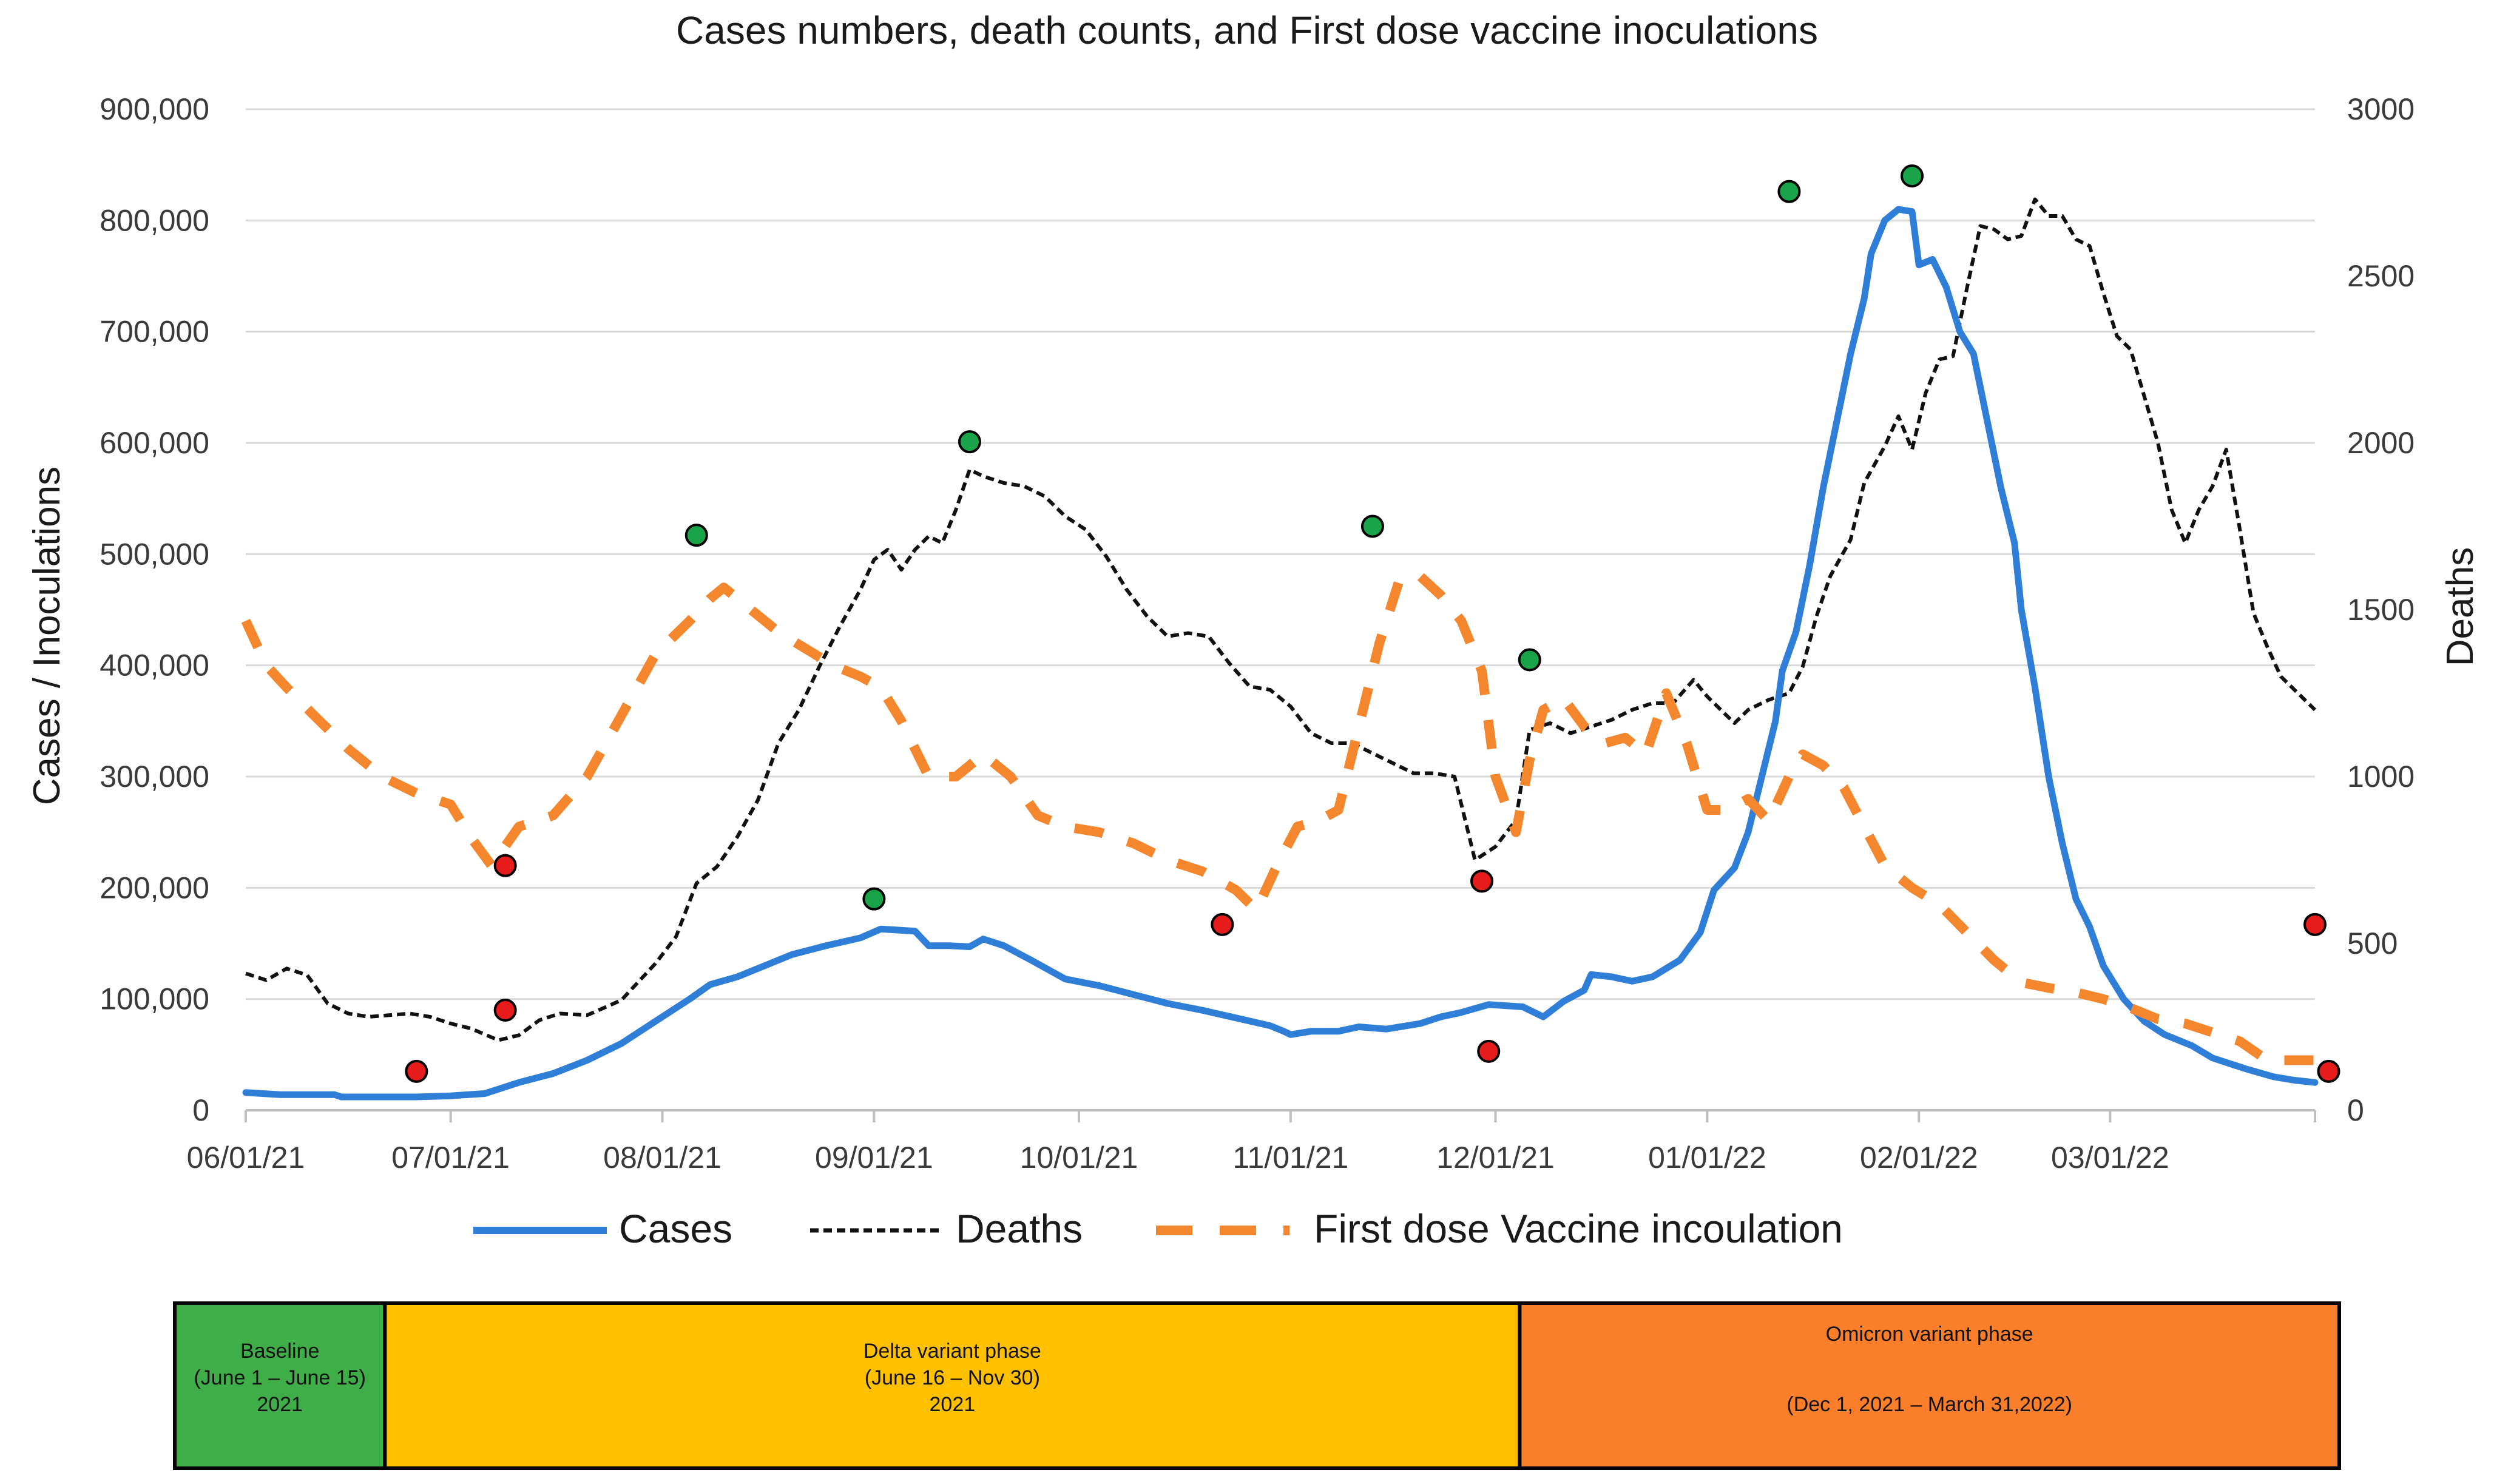  I want to click on y-axis-label-right: Deaths, so click(2460, 606).